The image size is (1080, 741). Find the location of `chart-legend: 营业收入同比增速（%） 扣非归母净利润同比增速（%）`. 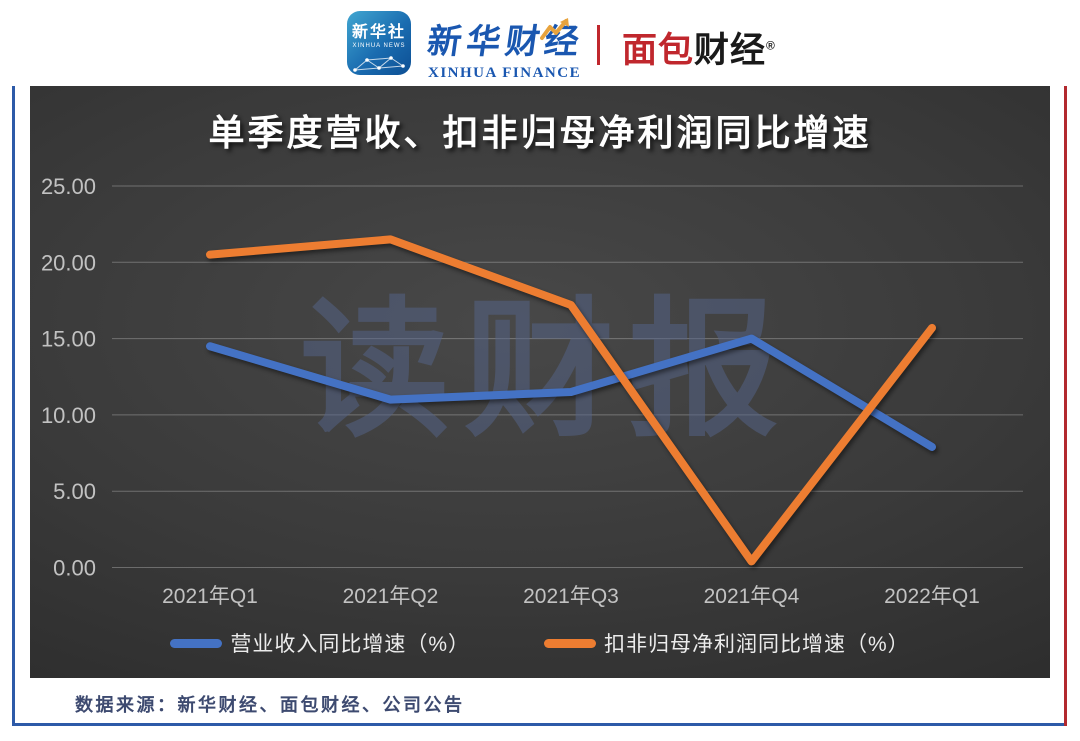

chart-legend: 营业收入同比增速（%） 扣非归母净利润同比增速（%） is located at coordinates (540, 643).